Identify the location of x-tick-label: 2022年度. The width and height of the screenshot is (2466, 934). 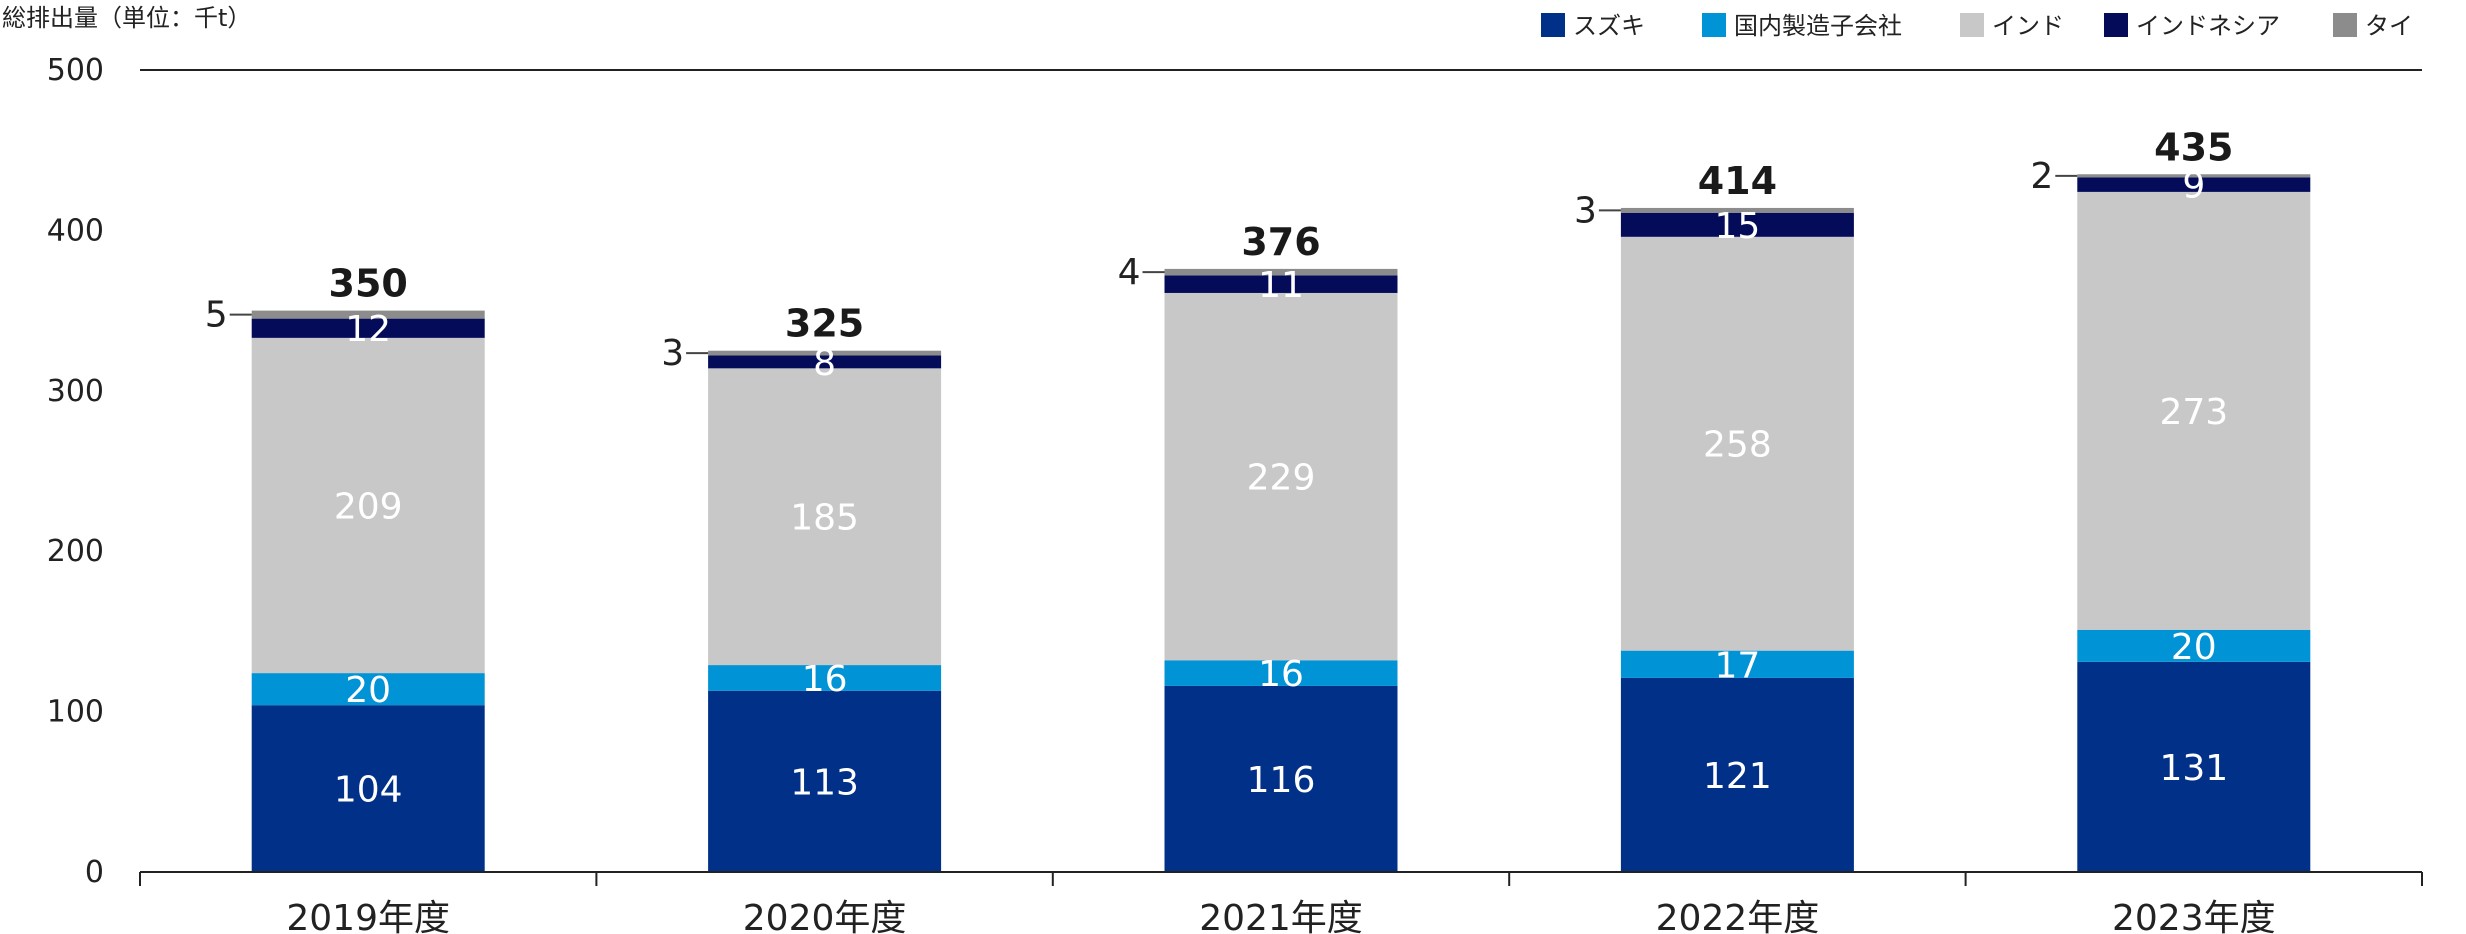
(1738, 916).